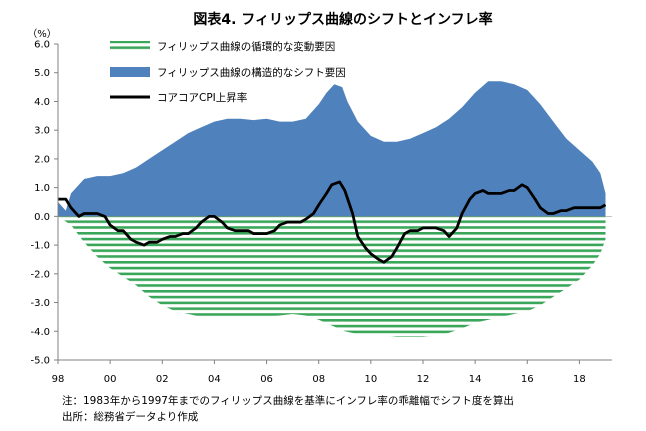  What do you see at coordinates (214, 379) in the screenshot?
I see `x-tick-label: 04` at bounding box center [214, 379].